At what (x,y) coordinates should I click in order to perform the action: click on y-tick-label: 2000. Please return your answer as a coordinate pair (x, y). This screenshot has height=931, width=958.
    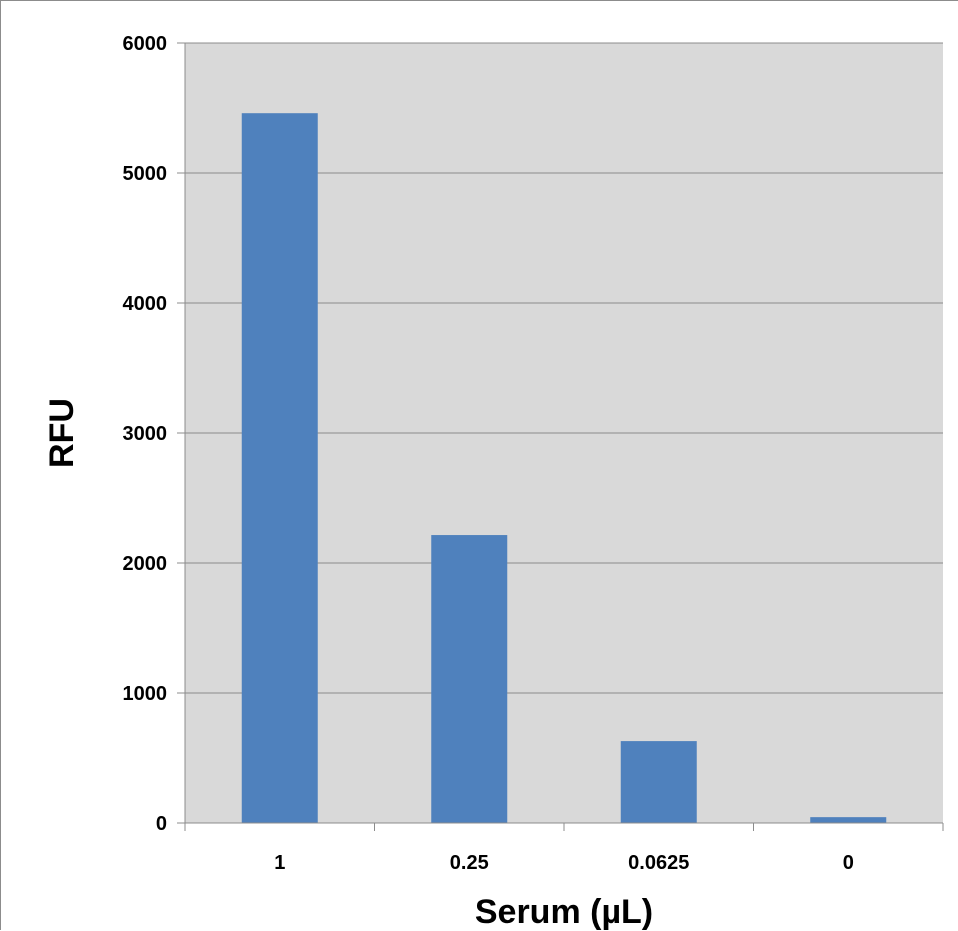
    Looking at the image, I should click on (145, 564).